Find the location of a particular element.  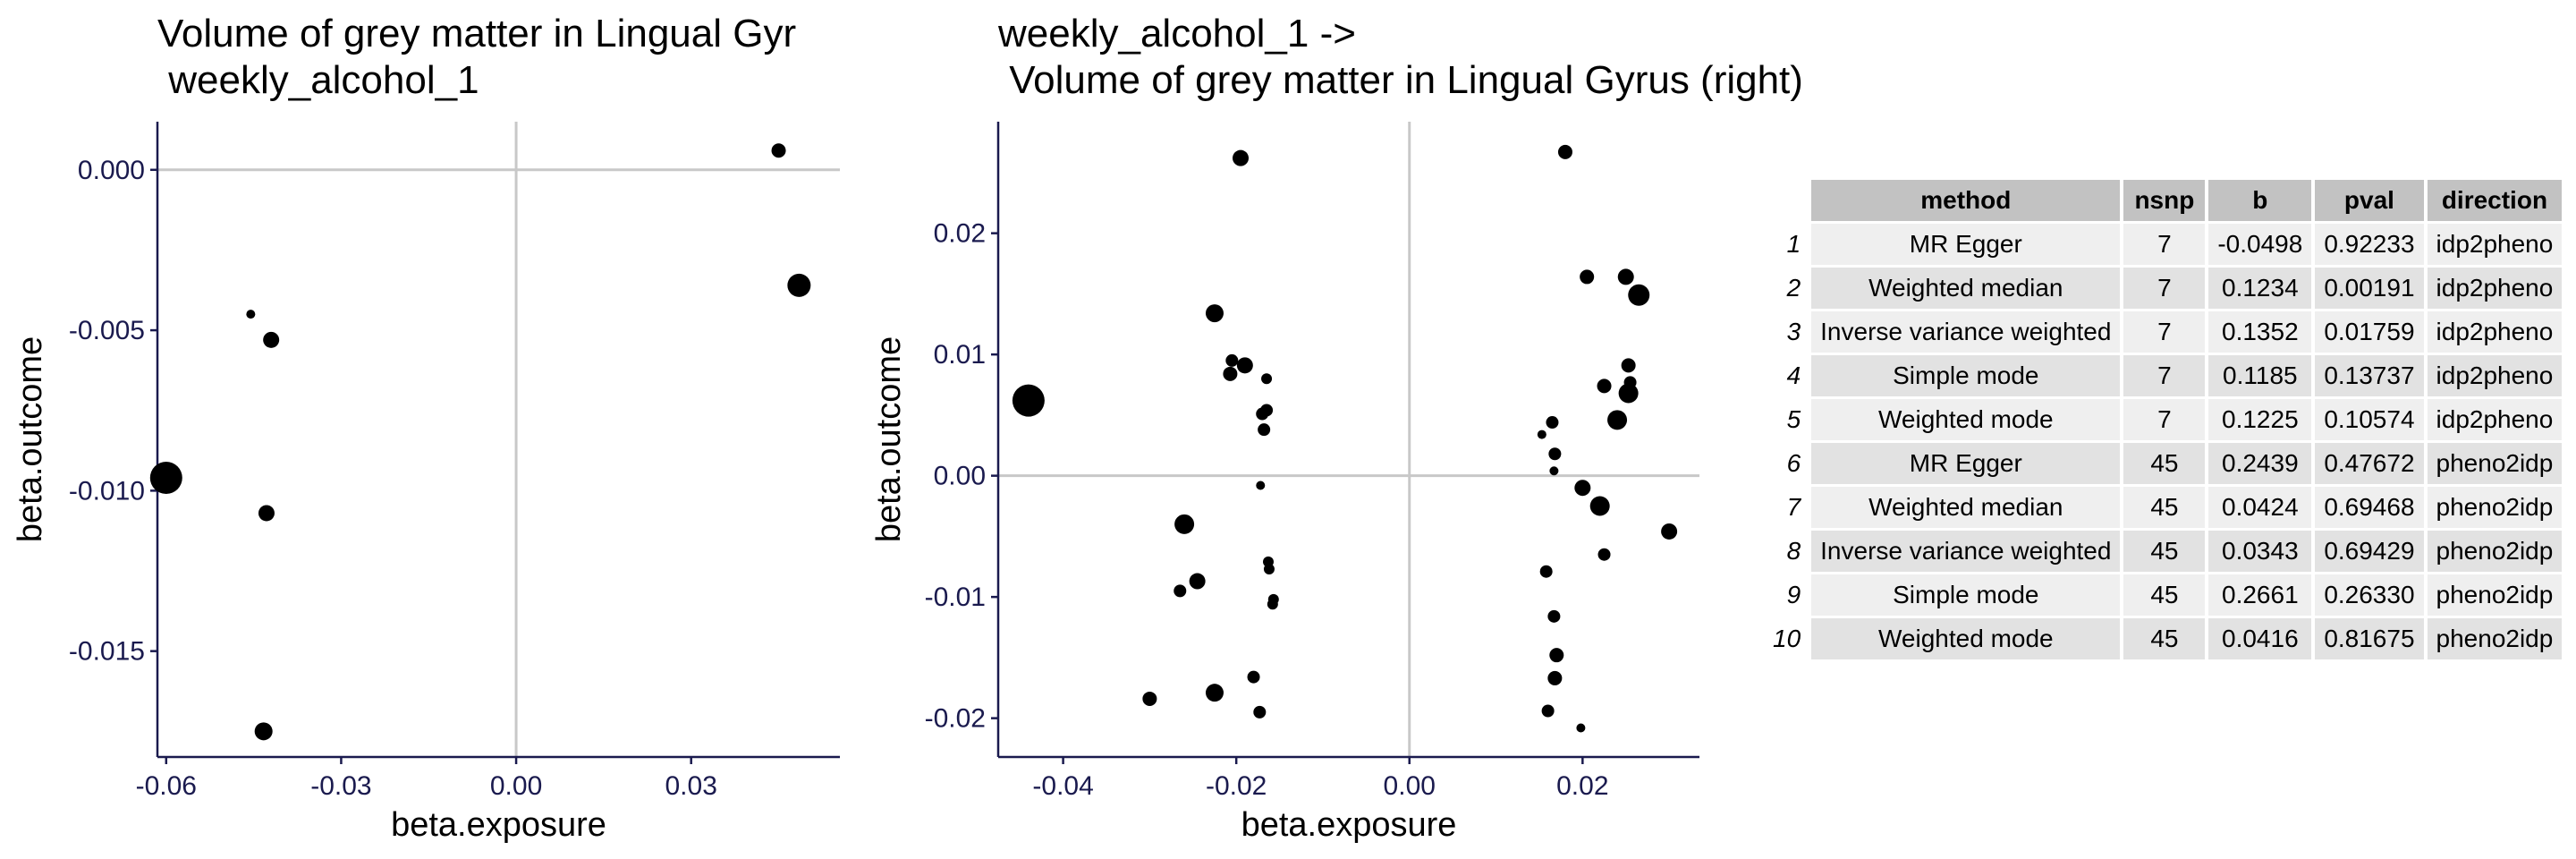

row-id: 2 is located at coordinates (1793, 288).